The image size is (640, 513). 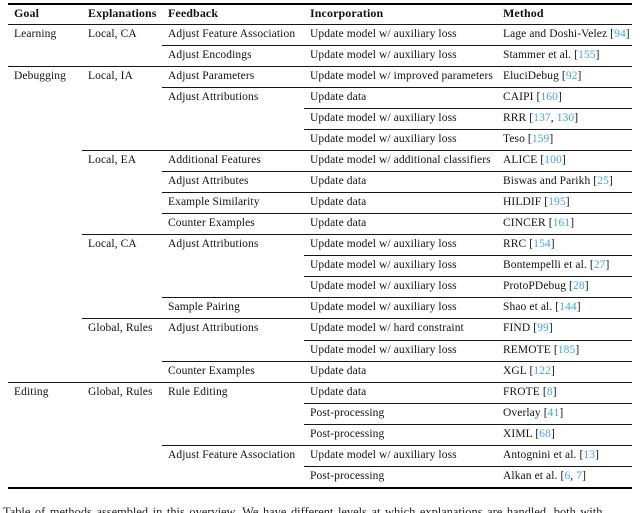 What do you see at coordinates (523, 13) in the screenshot?
I see `column-header-method: Method` at bounding box center [523, 13].